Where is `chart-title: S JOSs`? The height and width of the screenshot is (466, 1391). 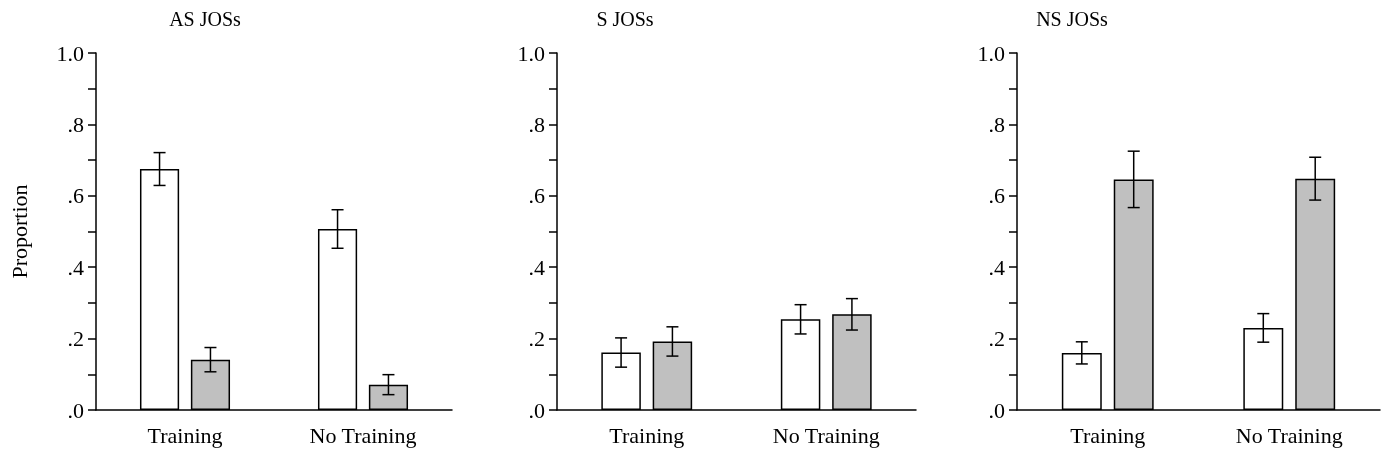
chart-title: S JOSs is located at coordinates (625, 19).